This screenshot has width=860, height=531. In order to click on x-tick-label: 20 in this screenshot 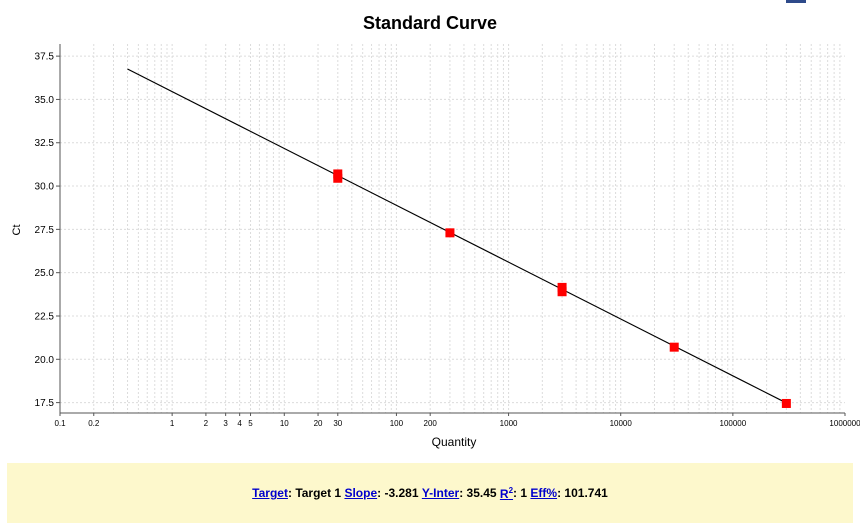, I will do `click(318, 423)`.